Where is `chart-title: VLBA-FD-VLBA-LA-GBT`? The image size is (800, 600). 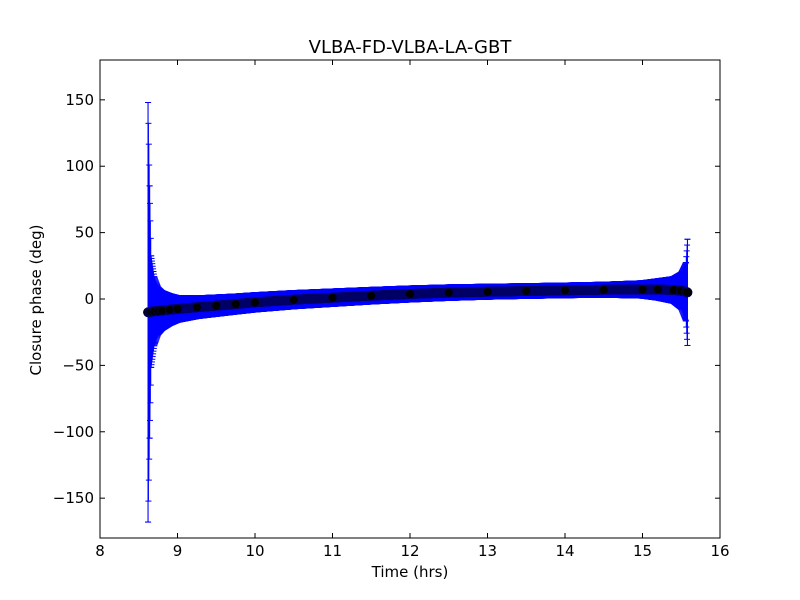
chart-title: VLBA-FD-VLBA-LA-GBT is located at coordinates (411, 47).